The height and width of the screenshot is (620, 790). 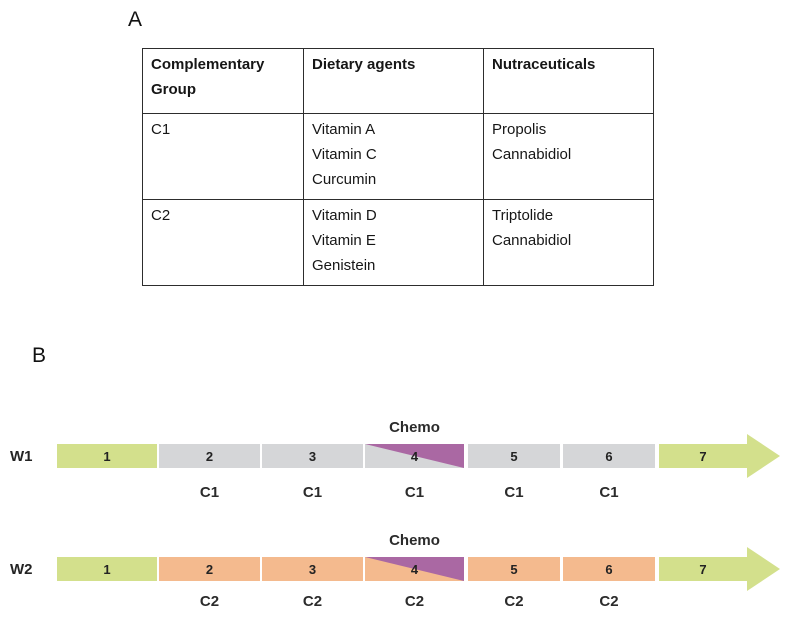 What do you see at coordinates (514, 492) in the screenshot?
I see `w1-agent-label-week5: C1` at bounding box center [514, 492].